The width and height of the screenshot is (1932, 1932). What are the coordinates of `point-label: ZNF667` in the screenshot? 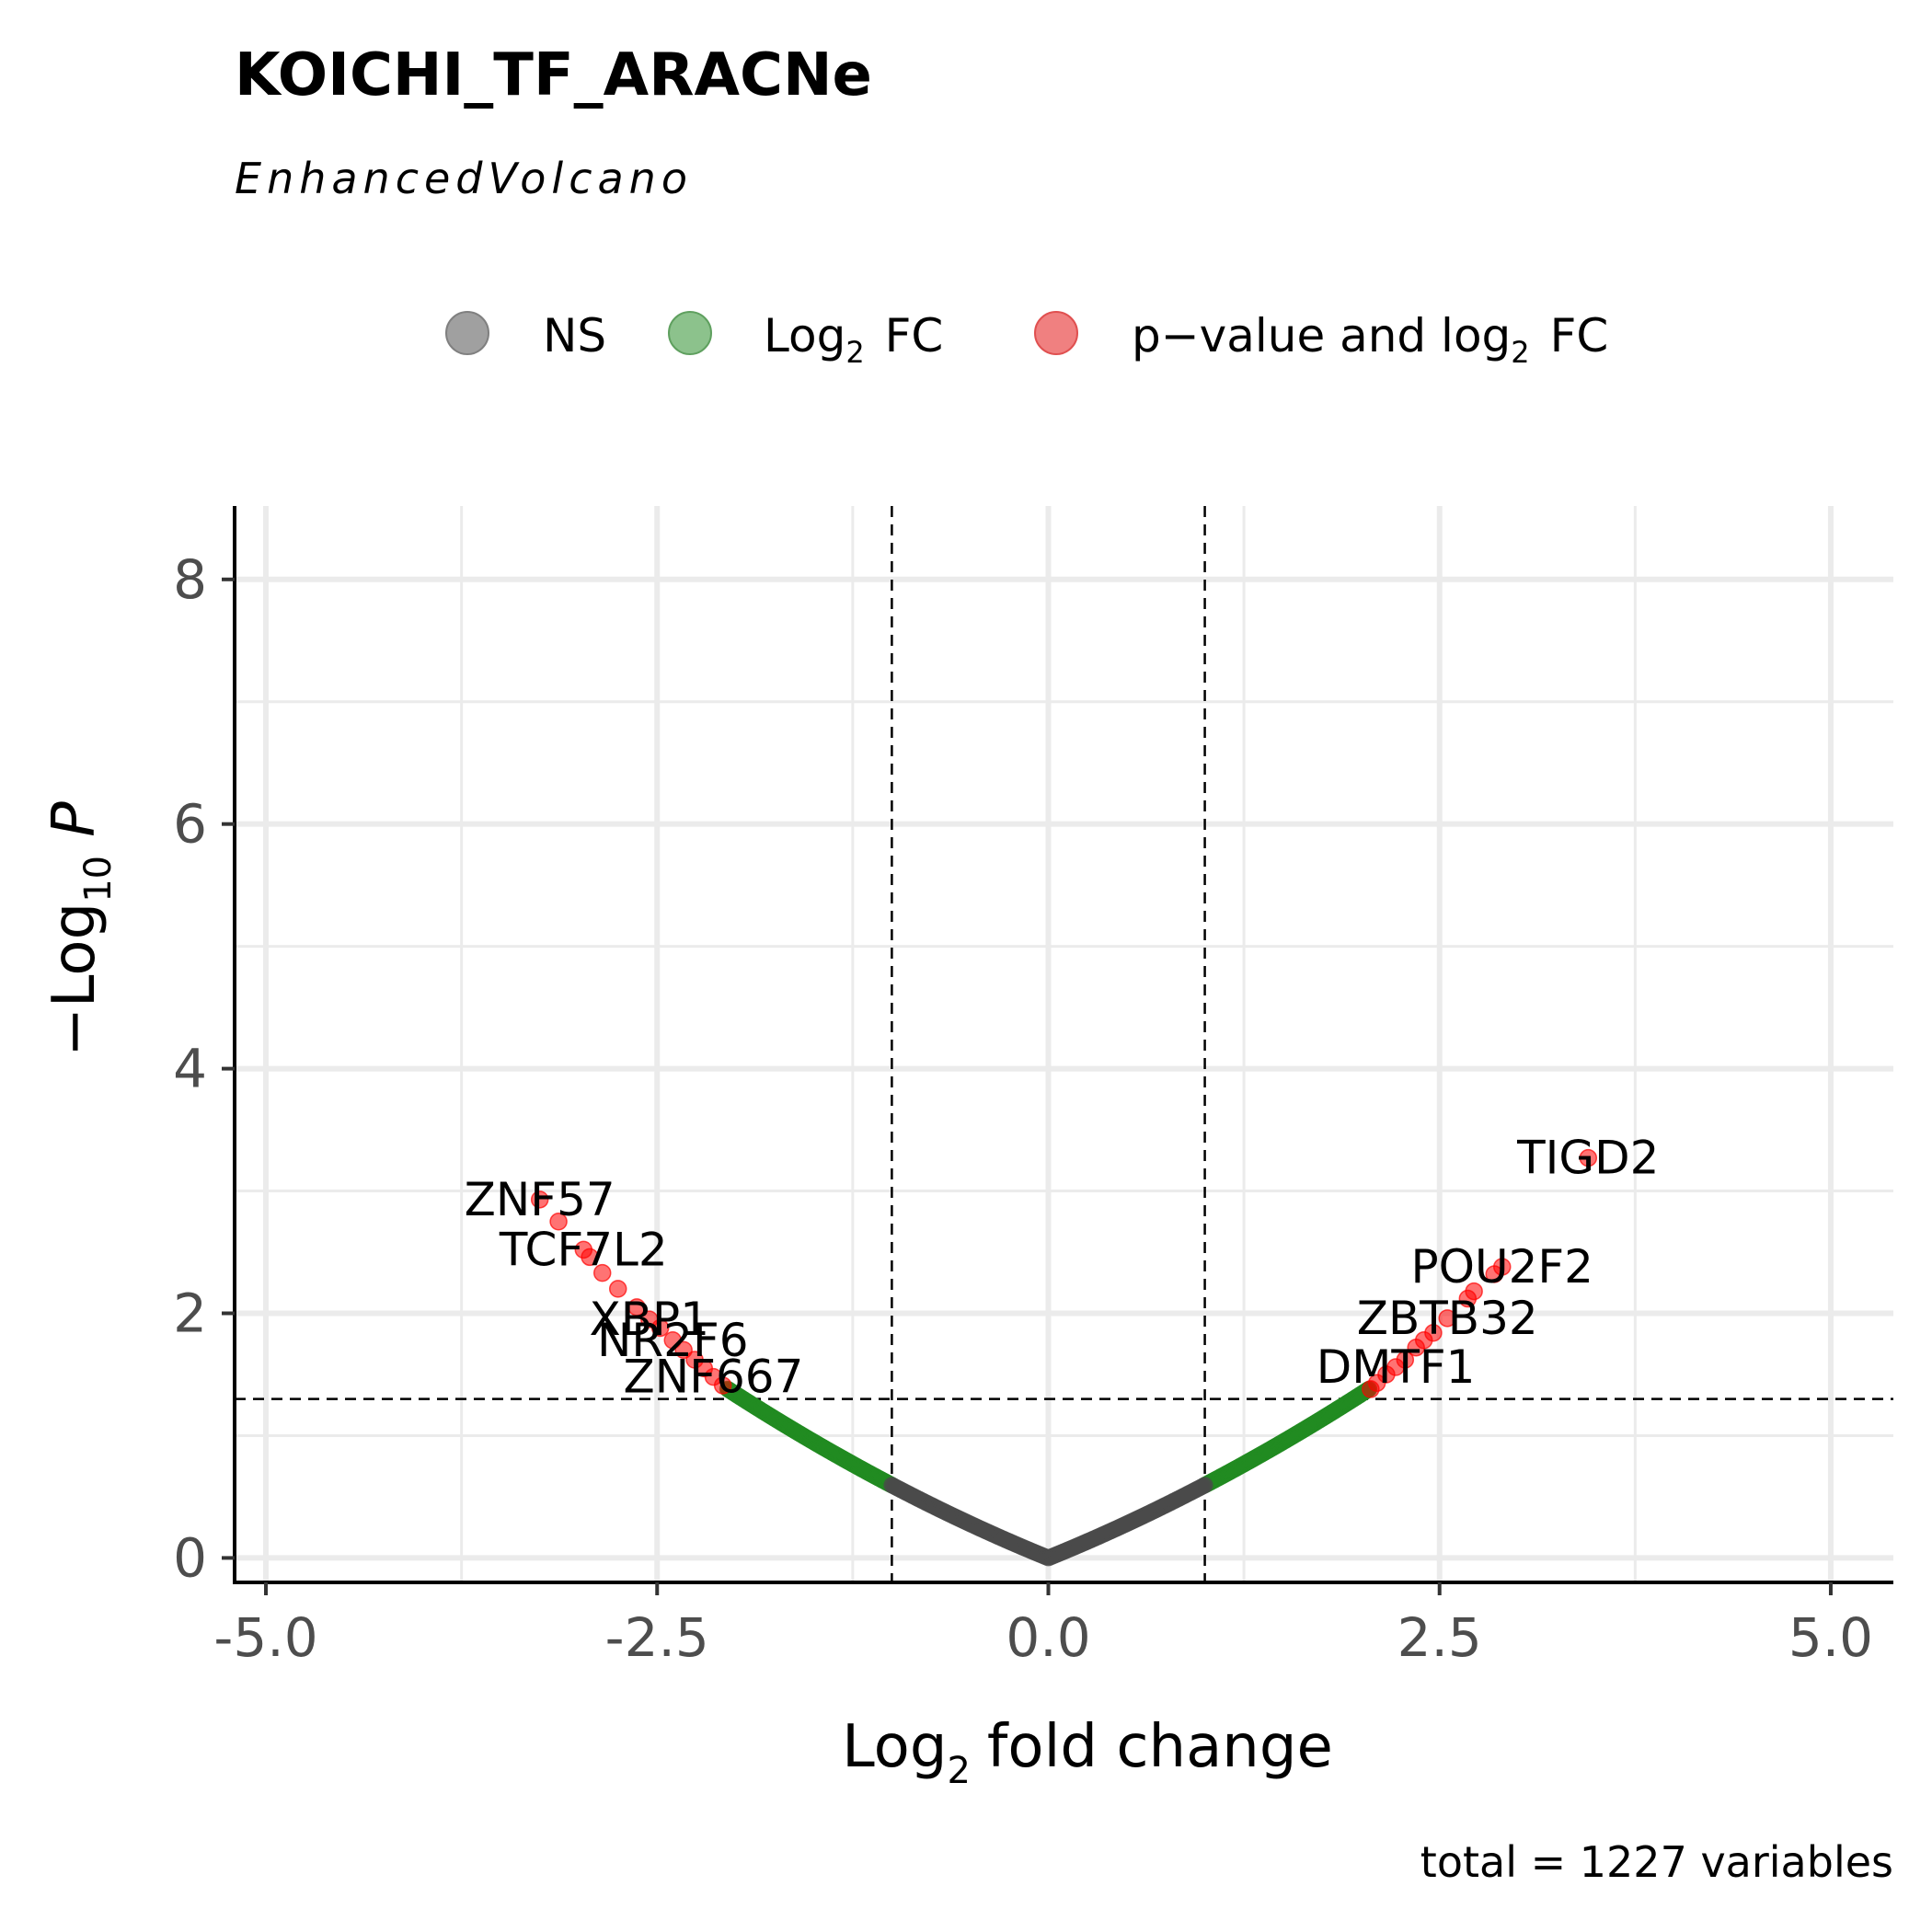 It's located at (714, 1377).